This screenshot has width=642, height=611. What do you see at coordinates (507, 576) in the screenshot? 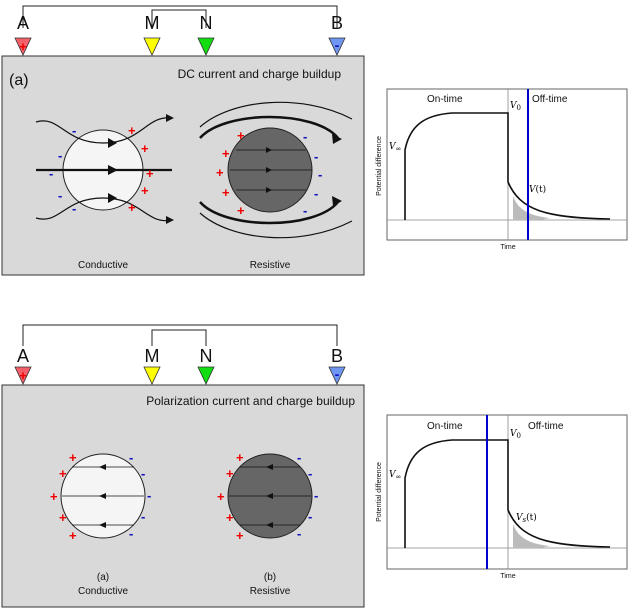
I see `bottom-plot-x-label: Time` at bounding box center [507, 576].